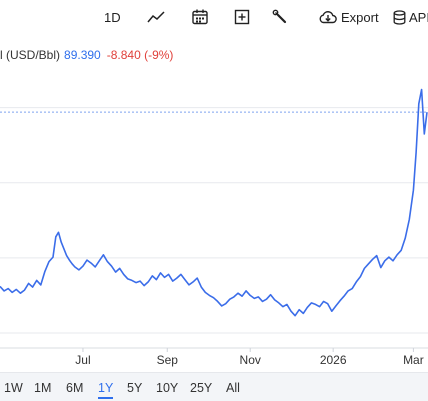 This screenshot has width=428, height=401. What do you see at coordinates (333, 360) in the screenshot?
I see `x-tick-label: 2026` at bounding box center [333, 360].